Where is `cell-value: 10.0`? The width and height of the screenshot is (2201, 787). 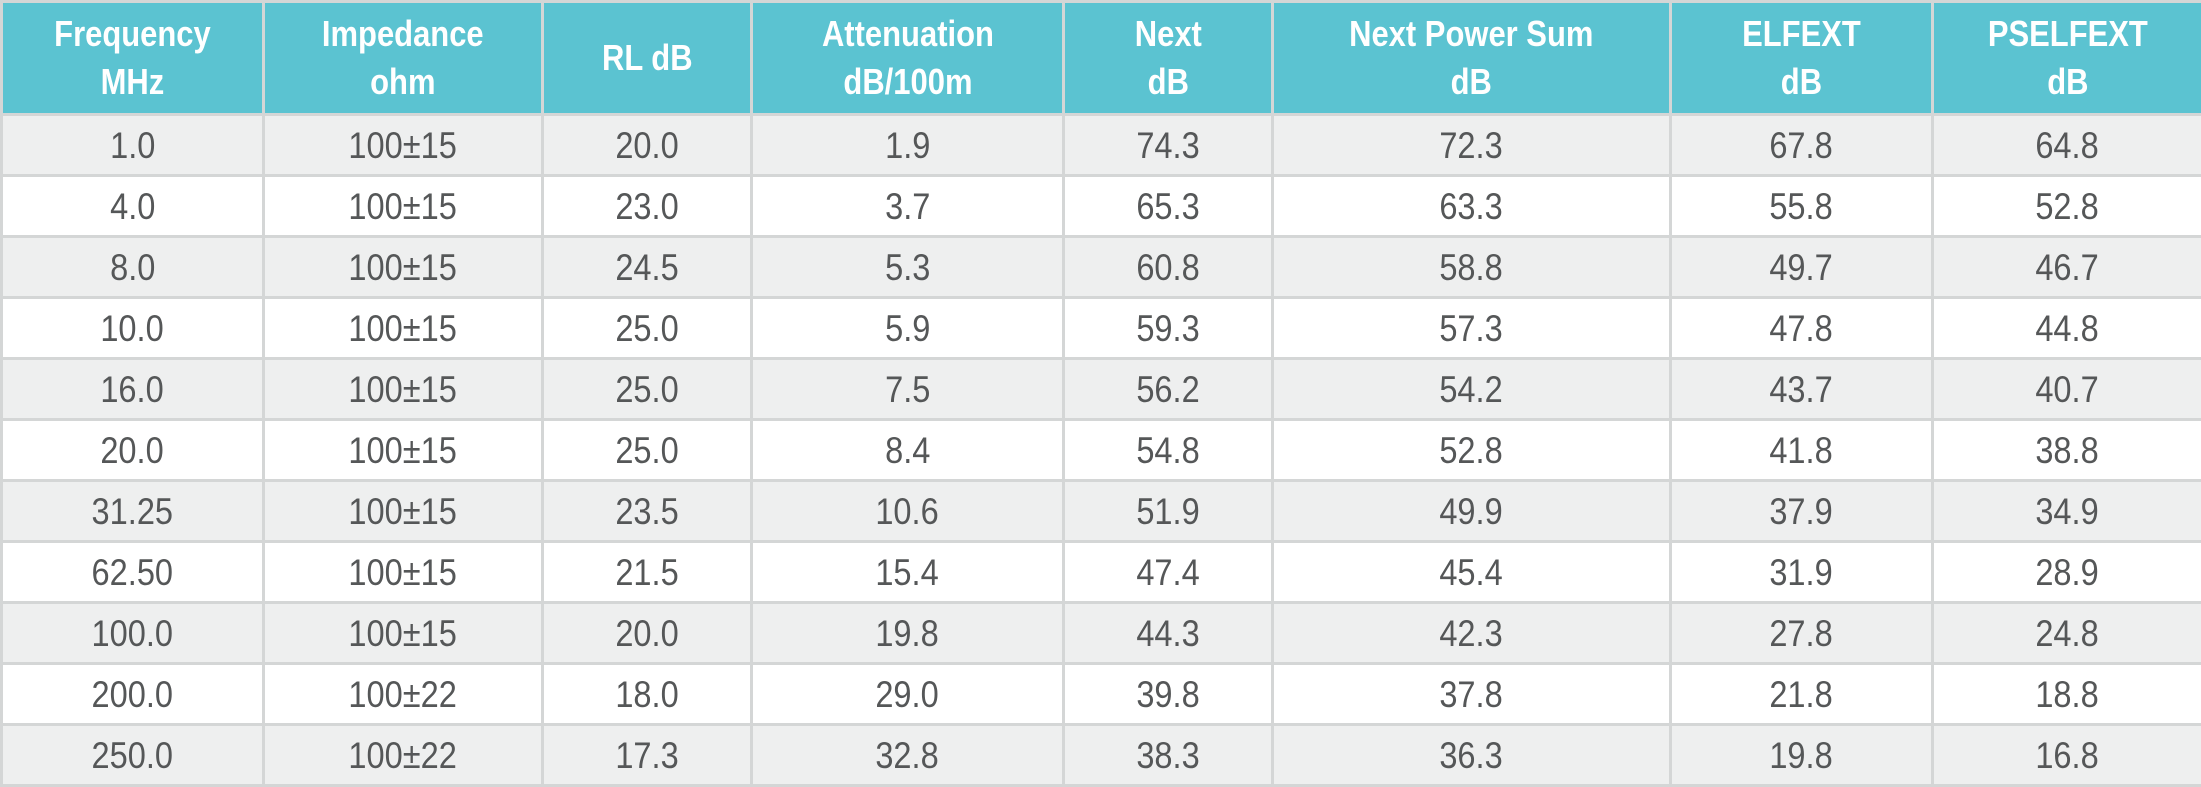
cell-value: 10.0 is located at coordinates (132, 328).